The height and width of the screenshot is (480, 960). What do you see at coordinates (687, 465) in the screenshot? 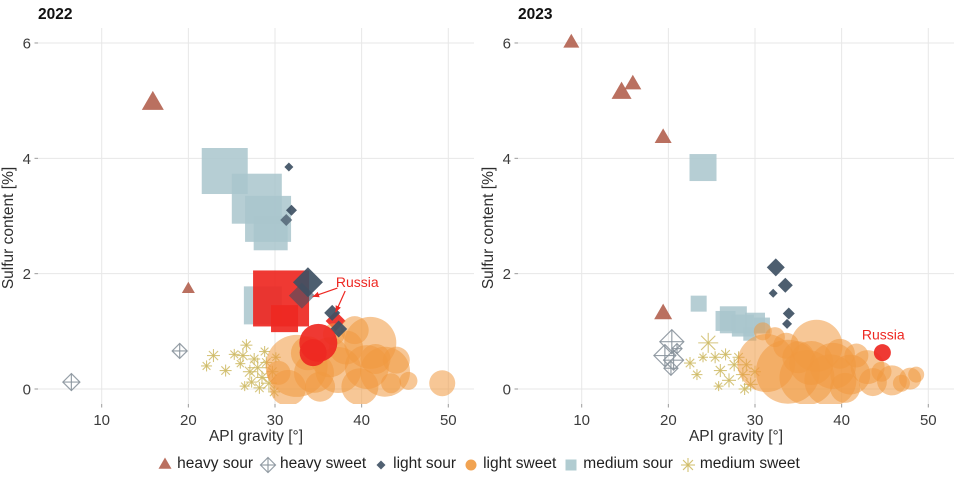
I see `legend-marker-medium-sweet` at bounding box center [687, 465].